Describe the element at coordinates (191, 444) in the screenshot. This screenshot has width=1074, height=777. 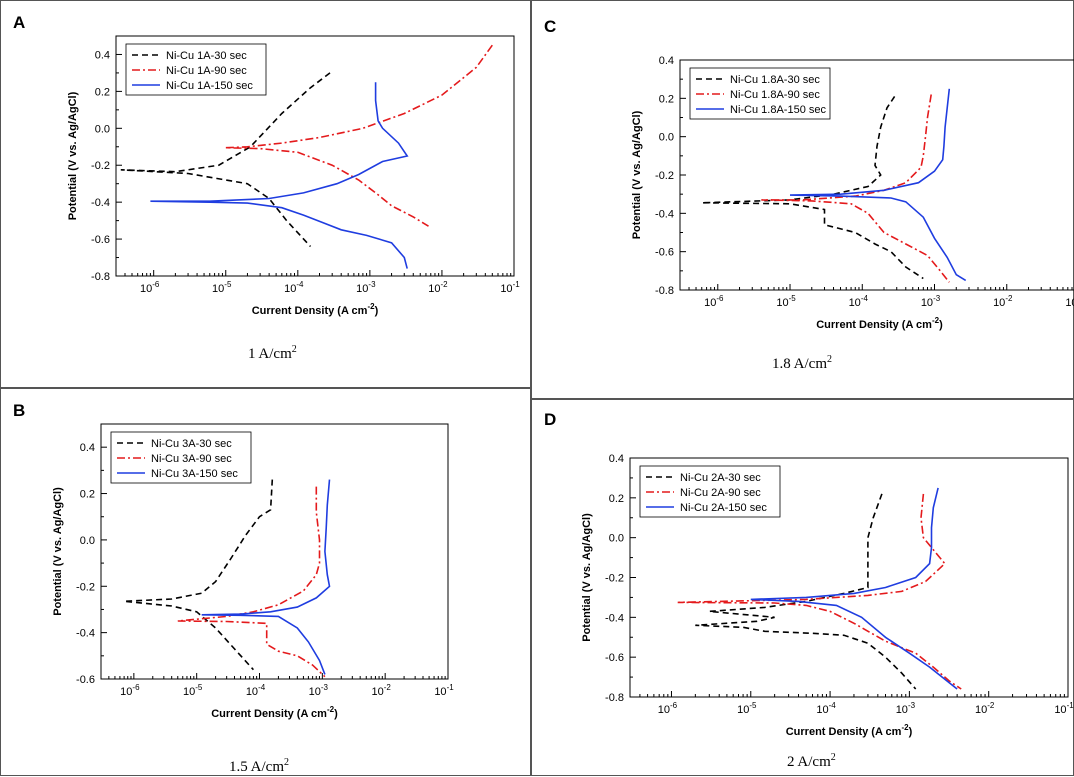
I see `legend-label-1: Ni-Cu 3A-30 sec` at that location.